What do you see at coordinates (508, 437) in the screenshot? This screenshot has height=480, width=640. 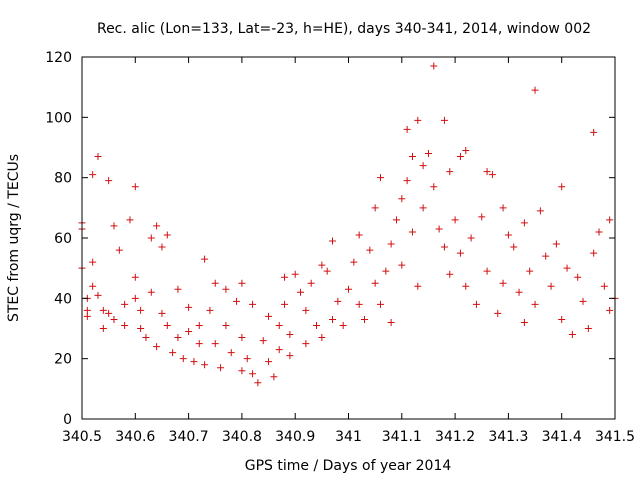 I see `x-tick-label: 341.3` at bounding box center [508, 437].